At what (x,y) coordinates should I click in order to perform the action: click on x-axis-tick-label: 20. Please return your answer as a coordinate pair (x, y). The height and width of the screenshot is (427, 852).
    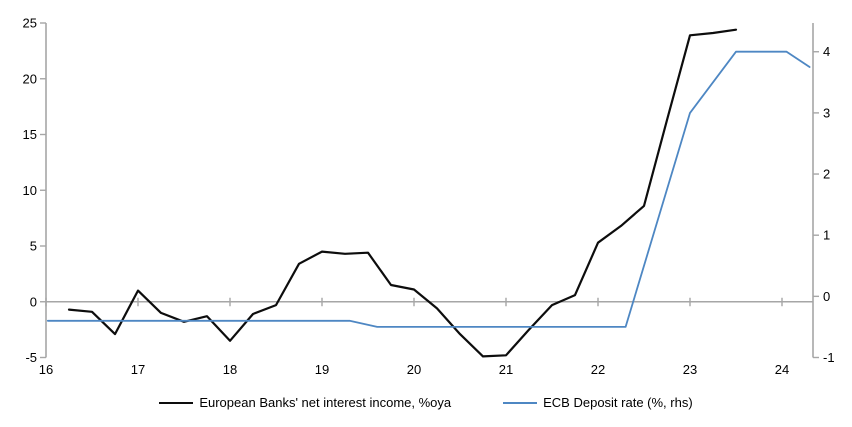
    Looking at the image, I should click on (414, 369).